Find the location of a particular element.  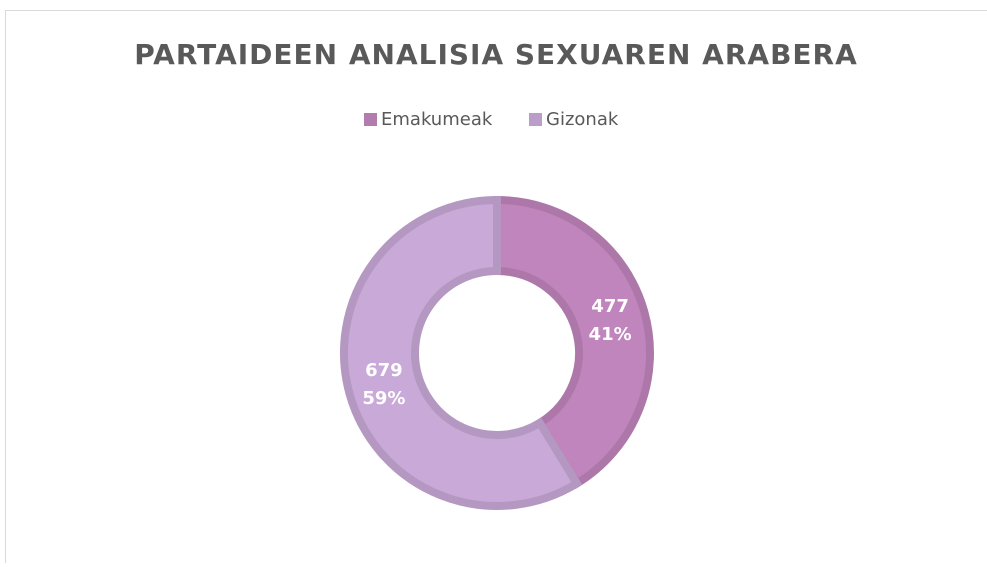

data-label-value: 679 is located at coordinates (384, 370).